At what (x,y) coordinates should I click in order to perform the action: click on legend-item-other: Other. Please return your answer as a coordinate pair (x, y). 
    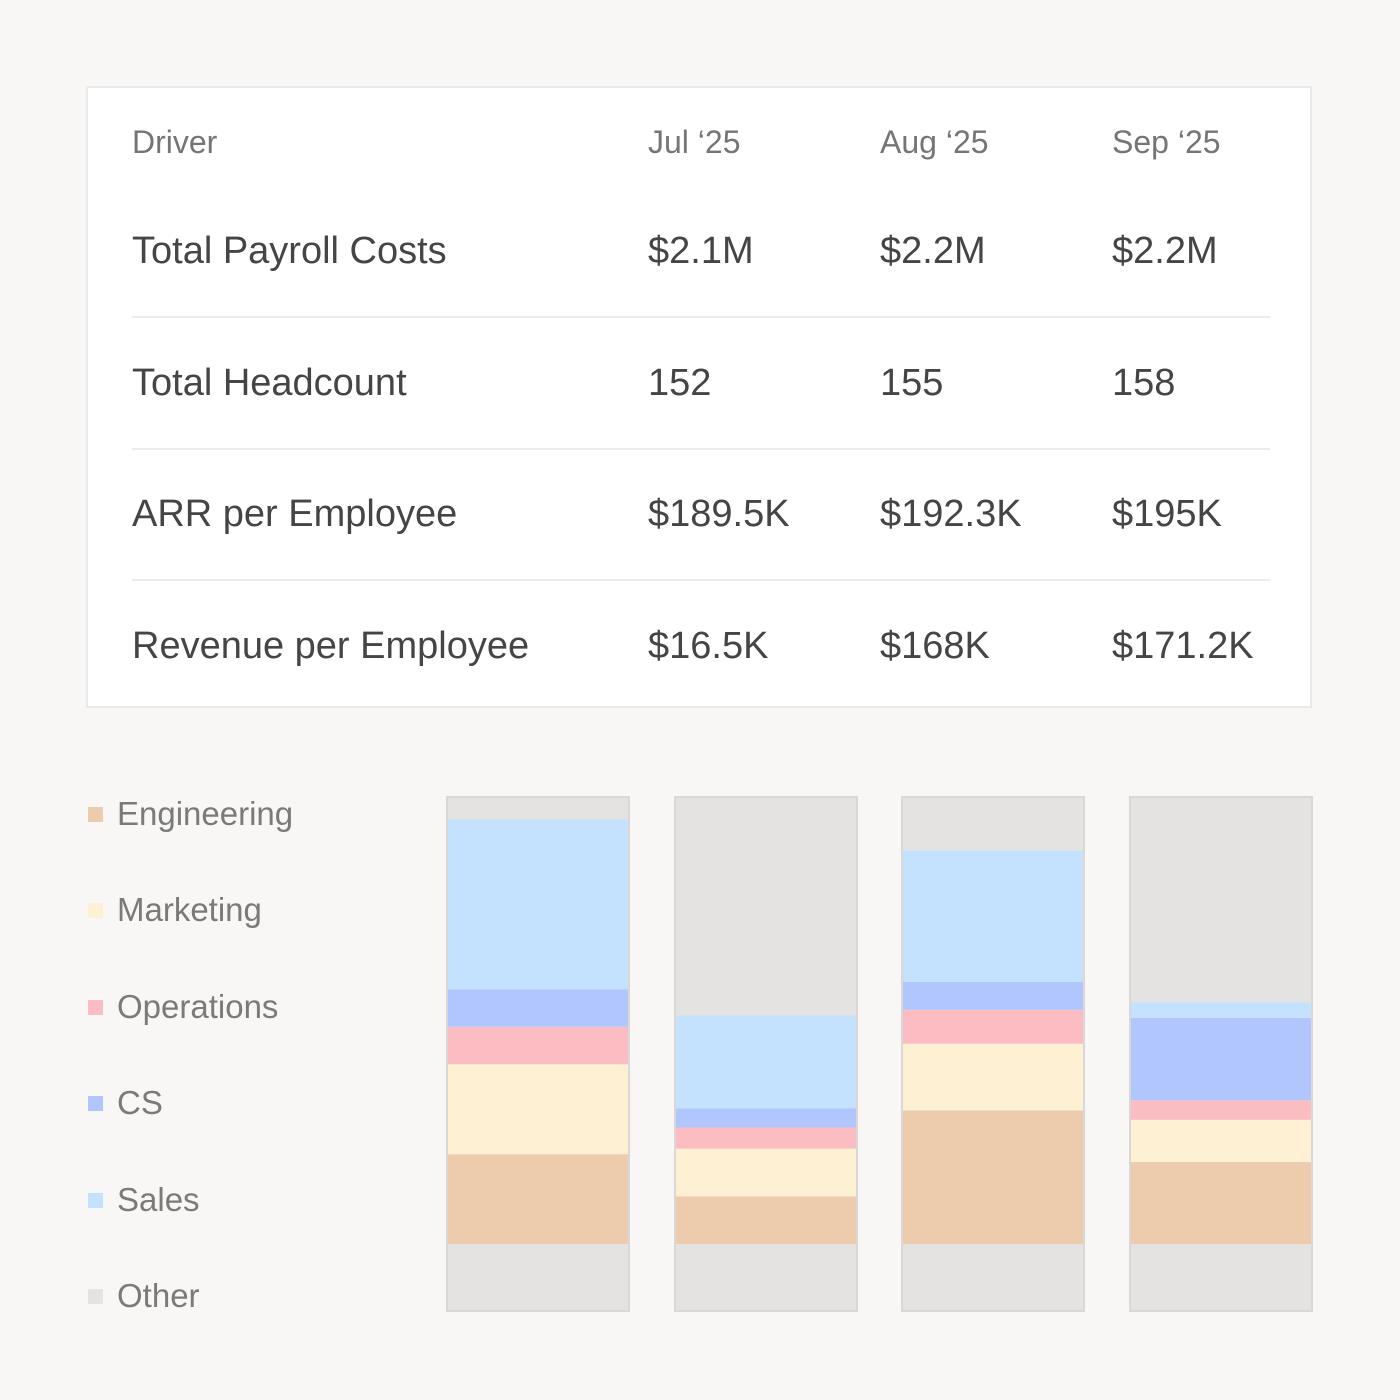
    Looking at the image, I should click on (248, 1296).